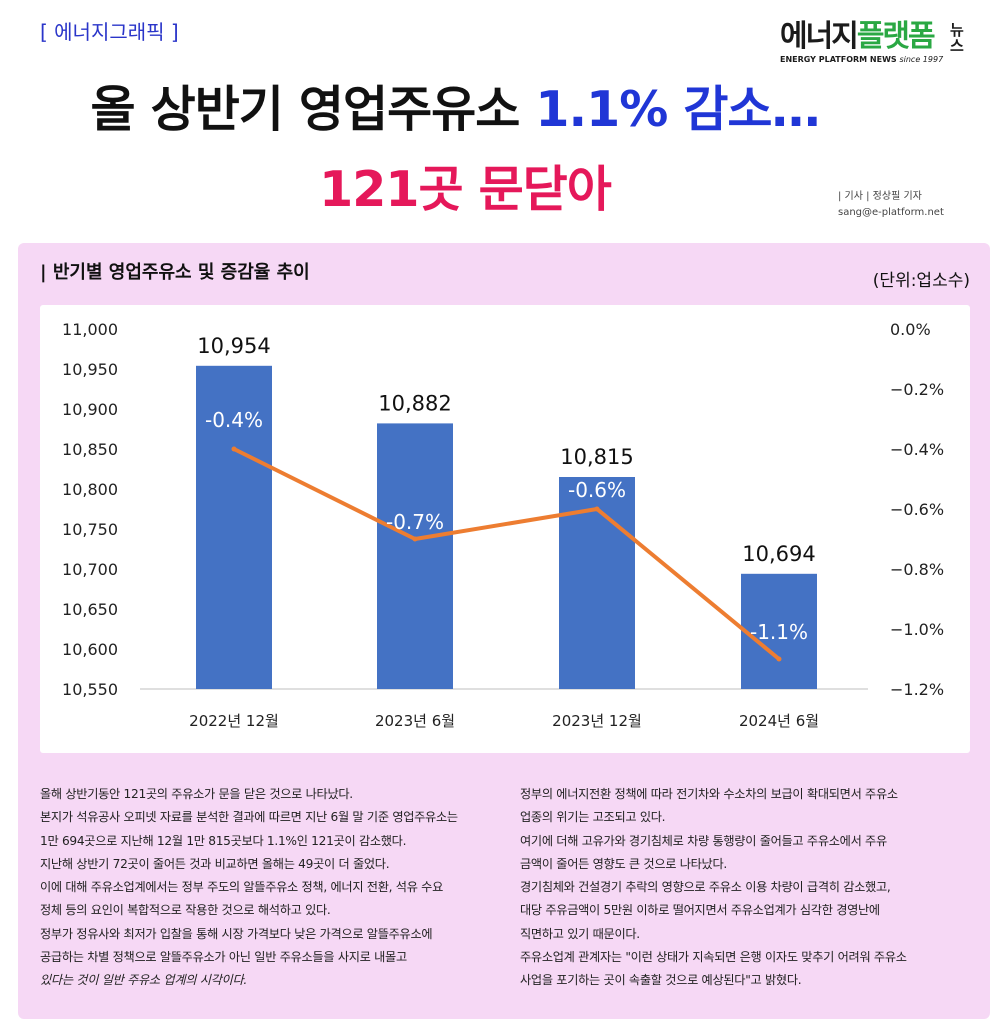  Describe the element at coordinates (175, 272) in the screenshot. I see `chart-title: | 반기별 영업주유소 및 증감율 추이` at that location.